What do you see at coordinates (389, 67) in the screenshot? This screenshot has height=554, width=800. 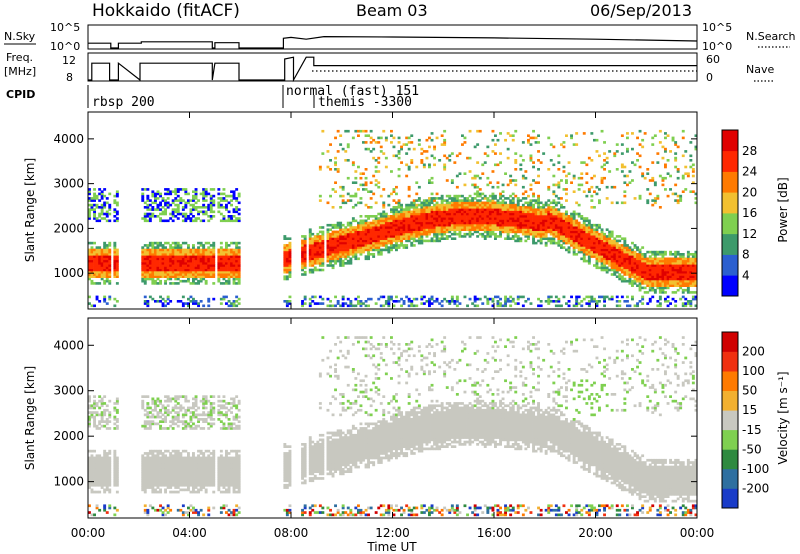 I see `freq-strip: Freq. [MHz] 12 8 60 0 Nave` at bounding box center [389, 67].